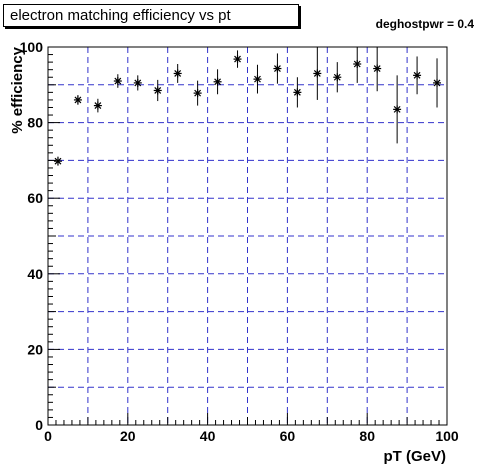  What do you see at coordinates (415, 456) in the screenshot?
I see `x-axis-title: pT (GeV)` at bounding box center [415, 456].